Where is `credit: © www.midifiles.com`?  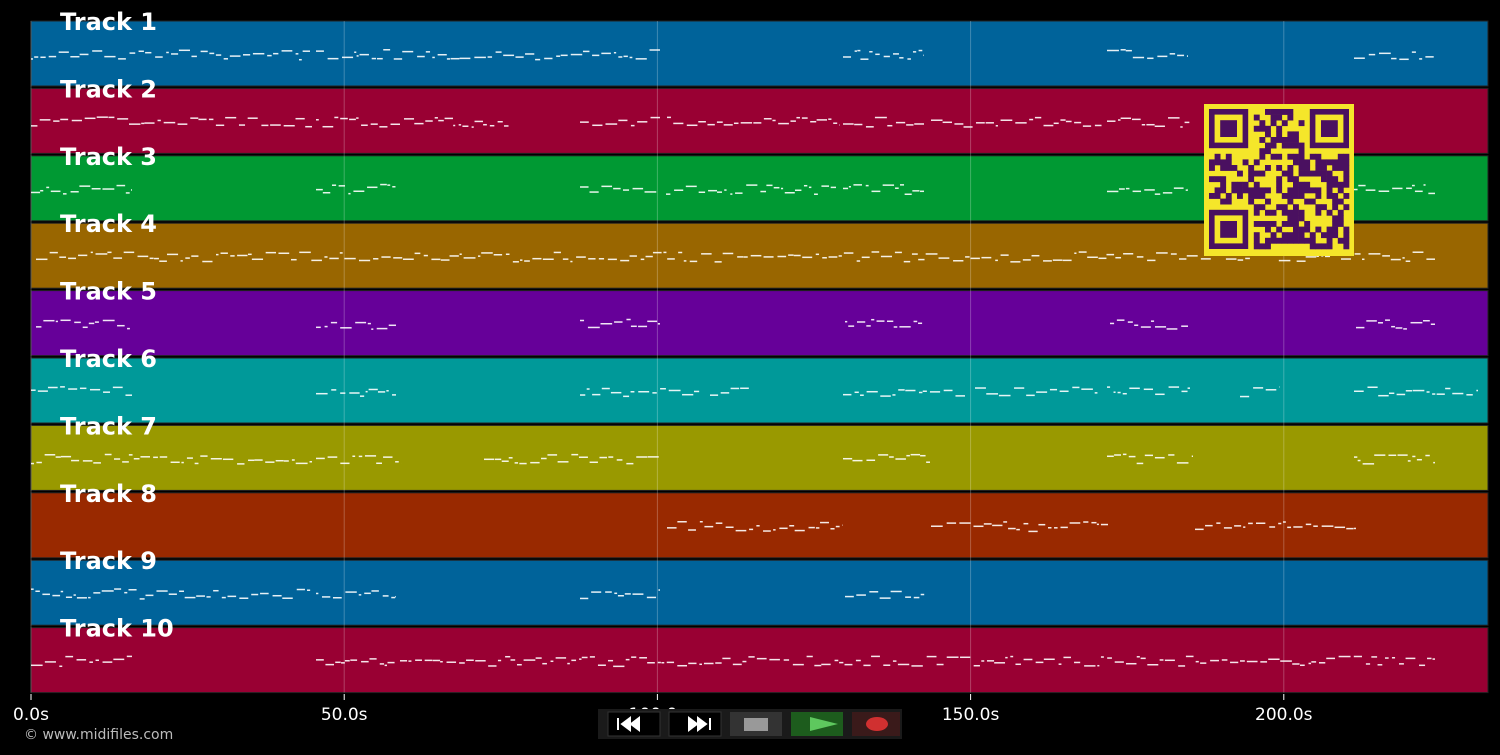 credit: © www.midifiles.com is located at coordinates (98, 735).